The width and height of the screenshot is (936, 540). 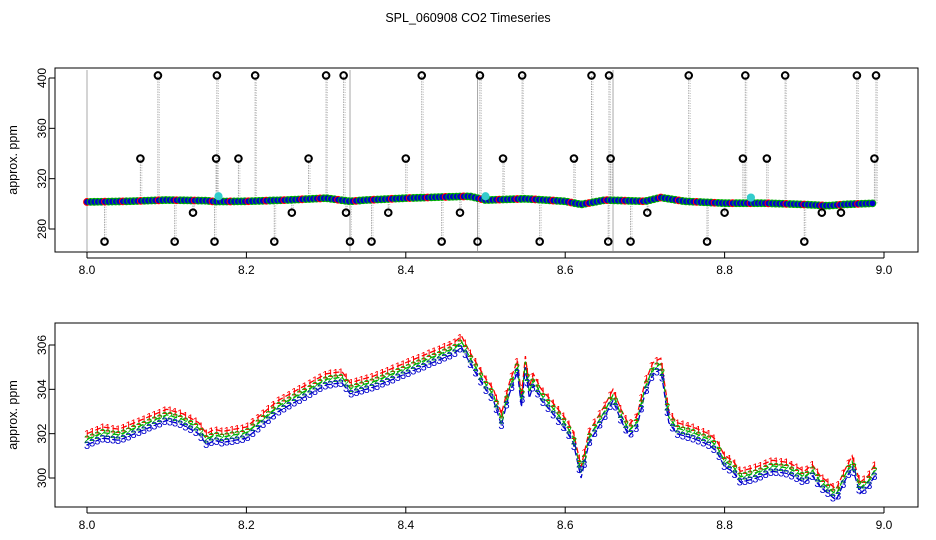 I want to click on top-y-tick-label: 320, so click(x=42, y=178).